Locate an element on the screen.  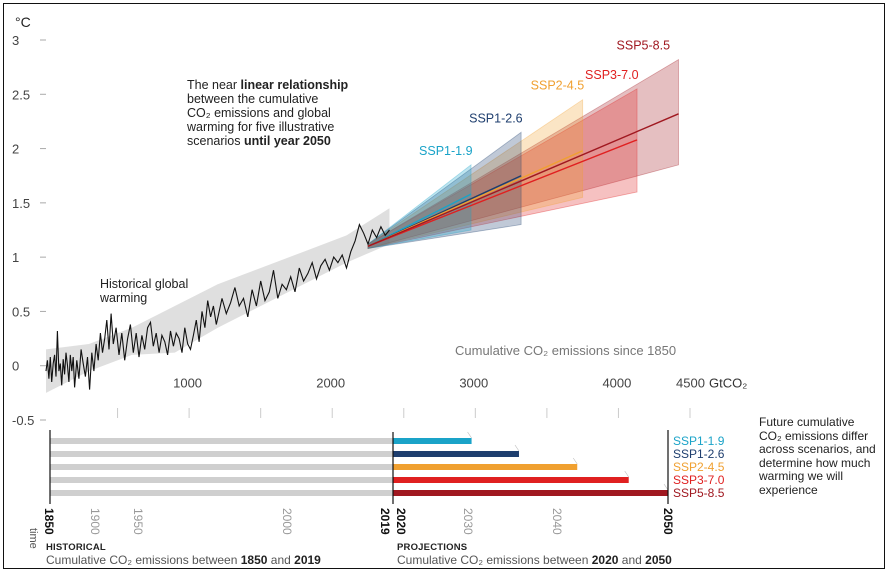
bar-legend-ssp5-8.5: SSP5-8.5 is located at coordinates (699, 493).